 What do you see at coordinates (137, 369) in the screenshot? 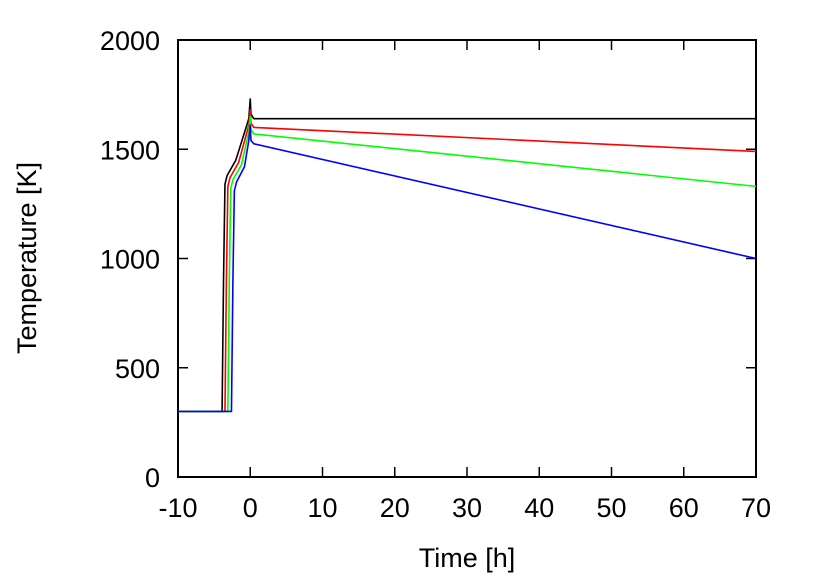
I see `y-tick-label: 500` at bounding box center [137, 369].